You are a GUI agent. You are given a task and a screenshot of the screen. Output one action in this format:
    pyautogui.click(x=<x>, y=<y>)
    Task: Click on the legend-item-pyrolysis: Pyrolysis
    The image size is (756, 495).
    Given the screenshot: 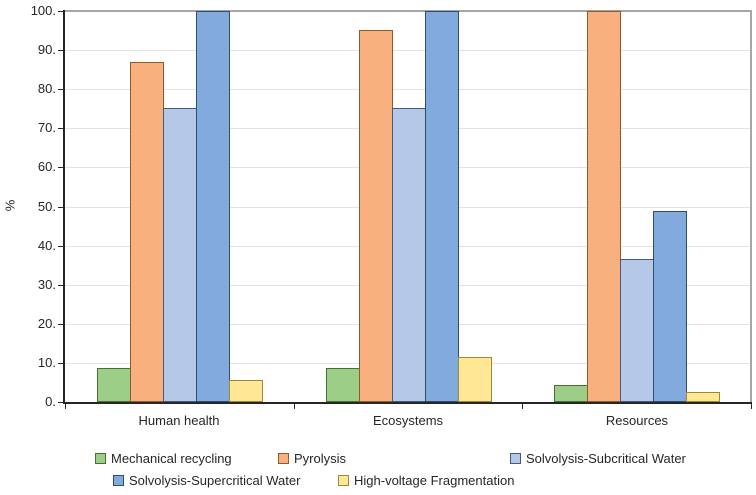 What is the action you would take?
    pyautogui.click(x=312, y=458)
    